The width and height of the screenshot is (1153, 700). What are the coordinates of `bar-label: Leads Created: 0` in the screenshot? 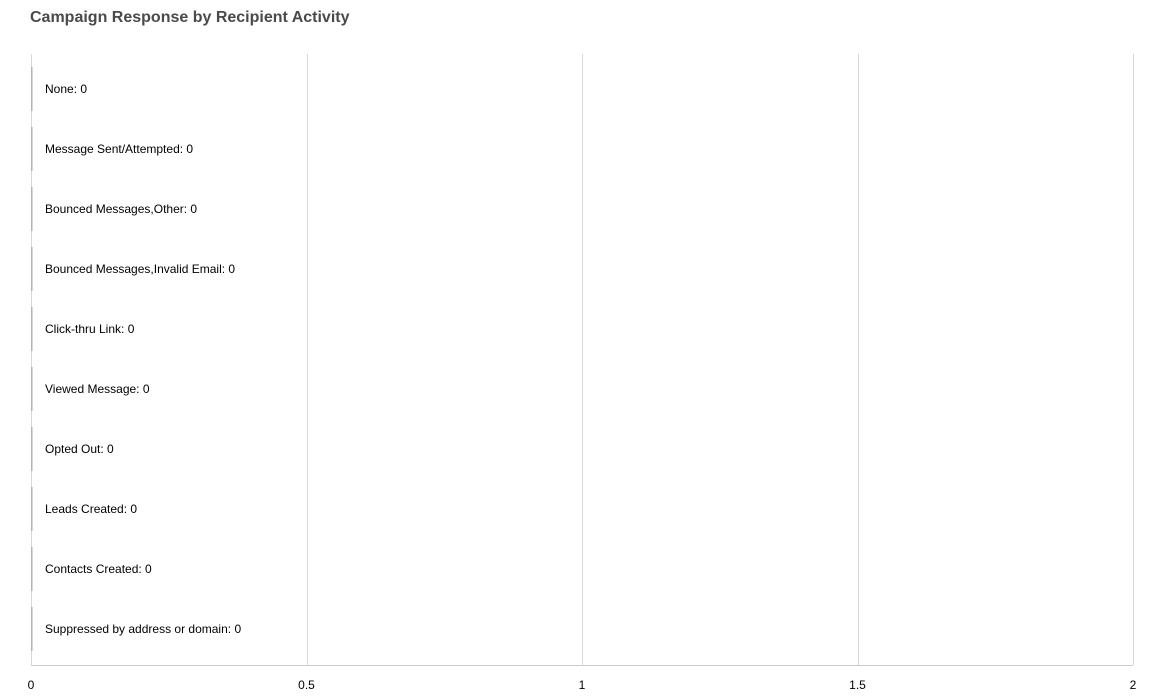 It's located at (91, 509).